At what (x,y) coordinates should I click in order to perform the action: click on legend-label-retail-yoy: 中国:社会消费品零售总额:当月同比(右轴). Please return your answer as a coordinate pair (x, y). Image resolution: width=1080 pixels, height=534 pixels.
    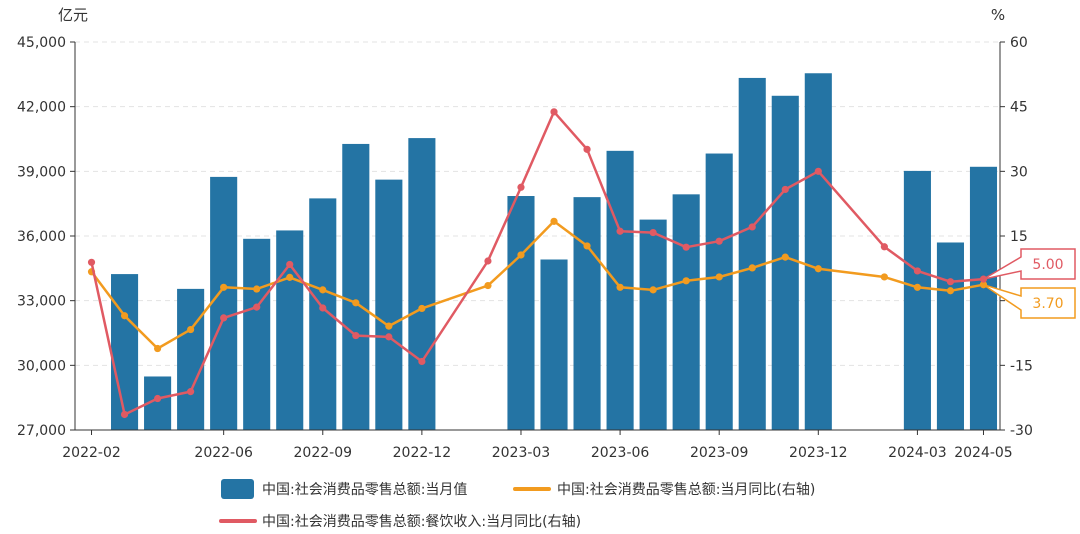
    Looking at the image, I should click on (686, 490).